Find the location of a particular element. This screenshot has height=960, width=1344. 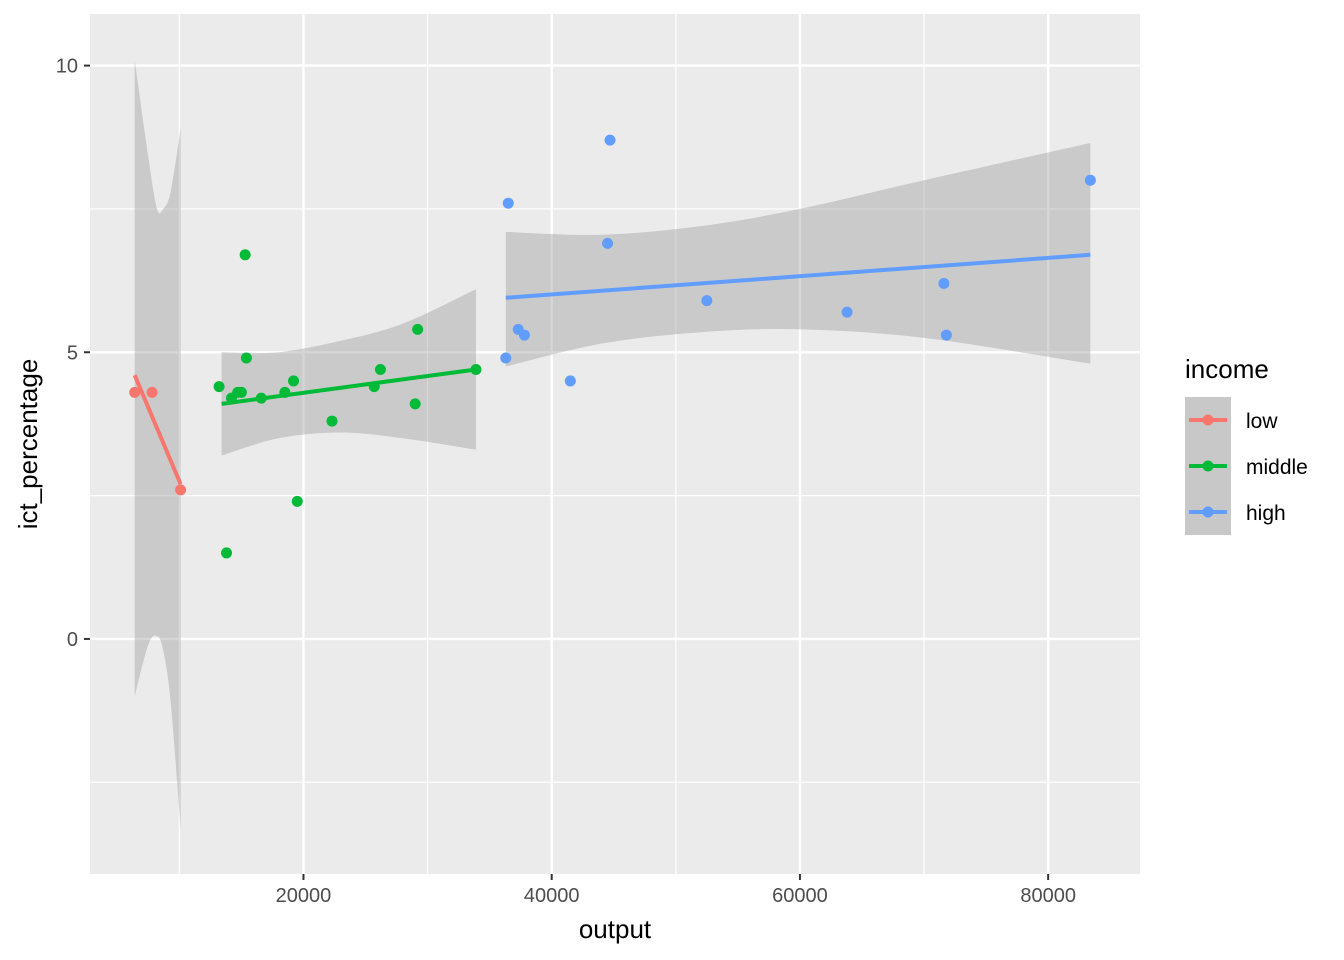

confidence-band-low is located at coordinates (157, 444).